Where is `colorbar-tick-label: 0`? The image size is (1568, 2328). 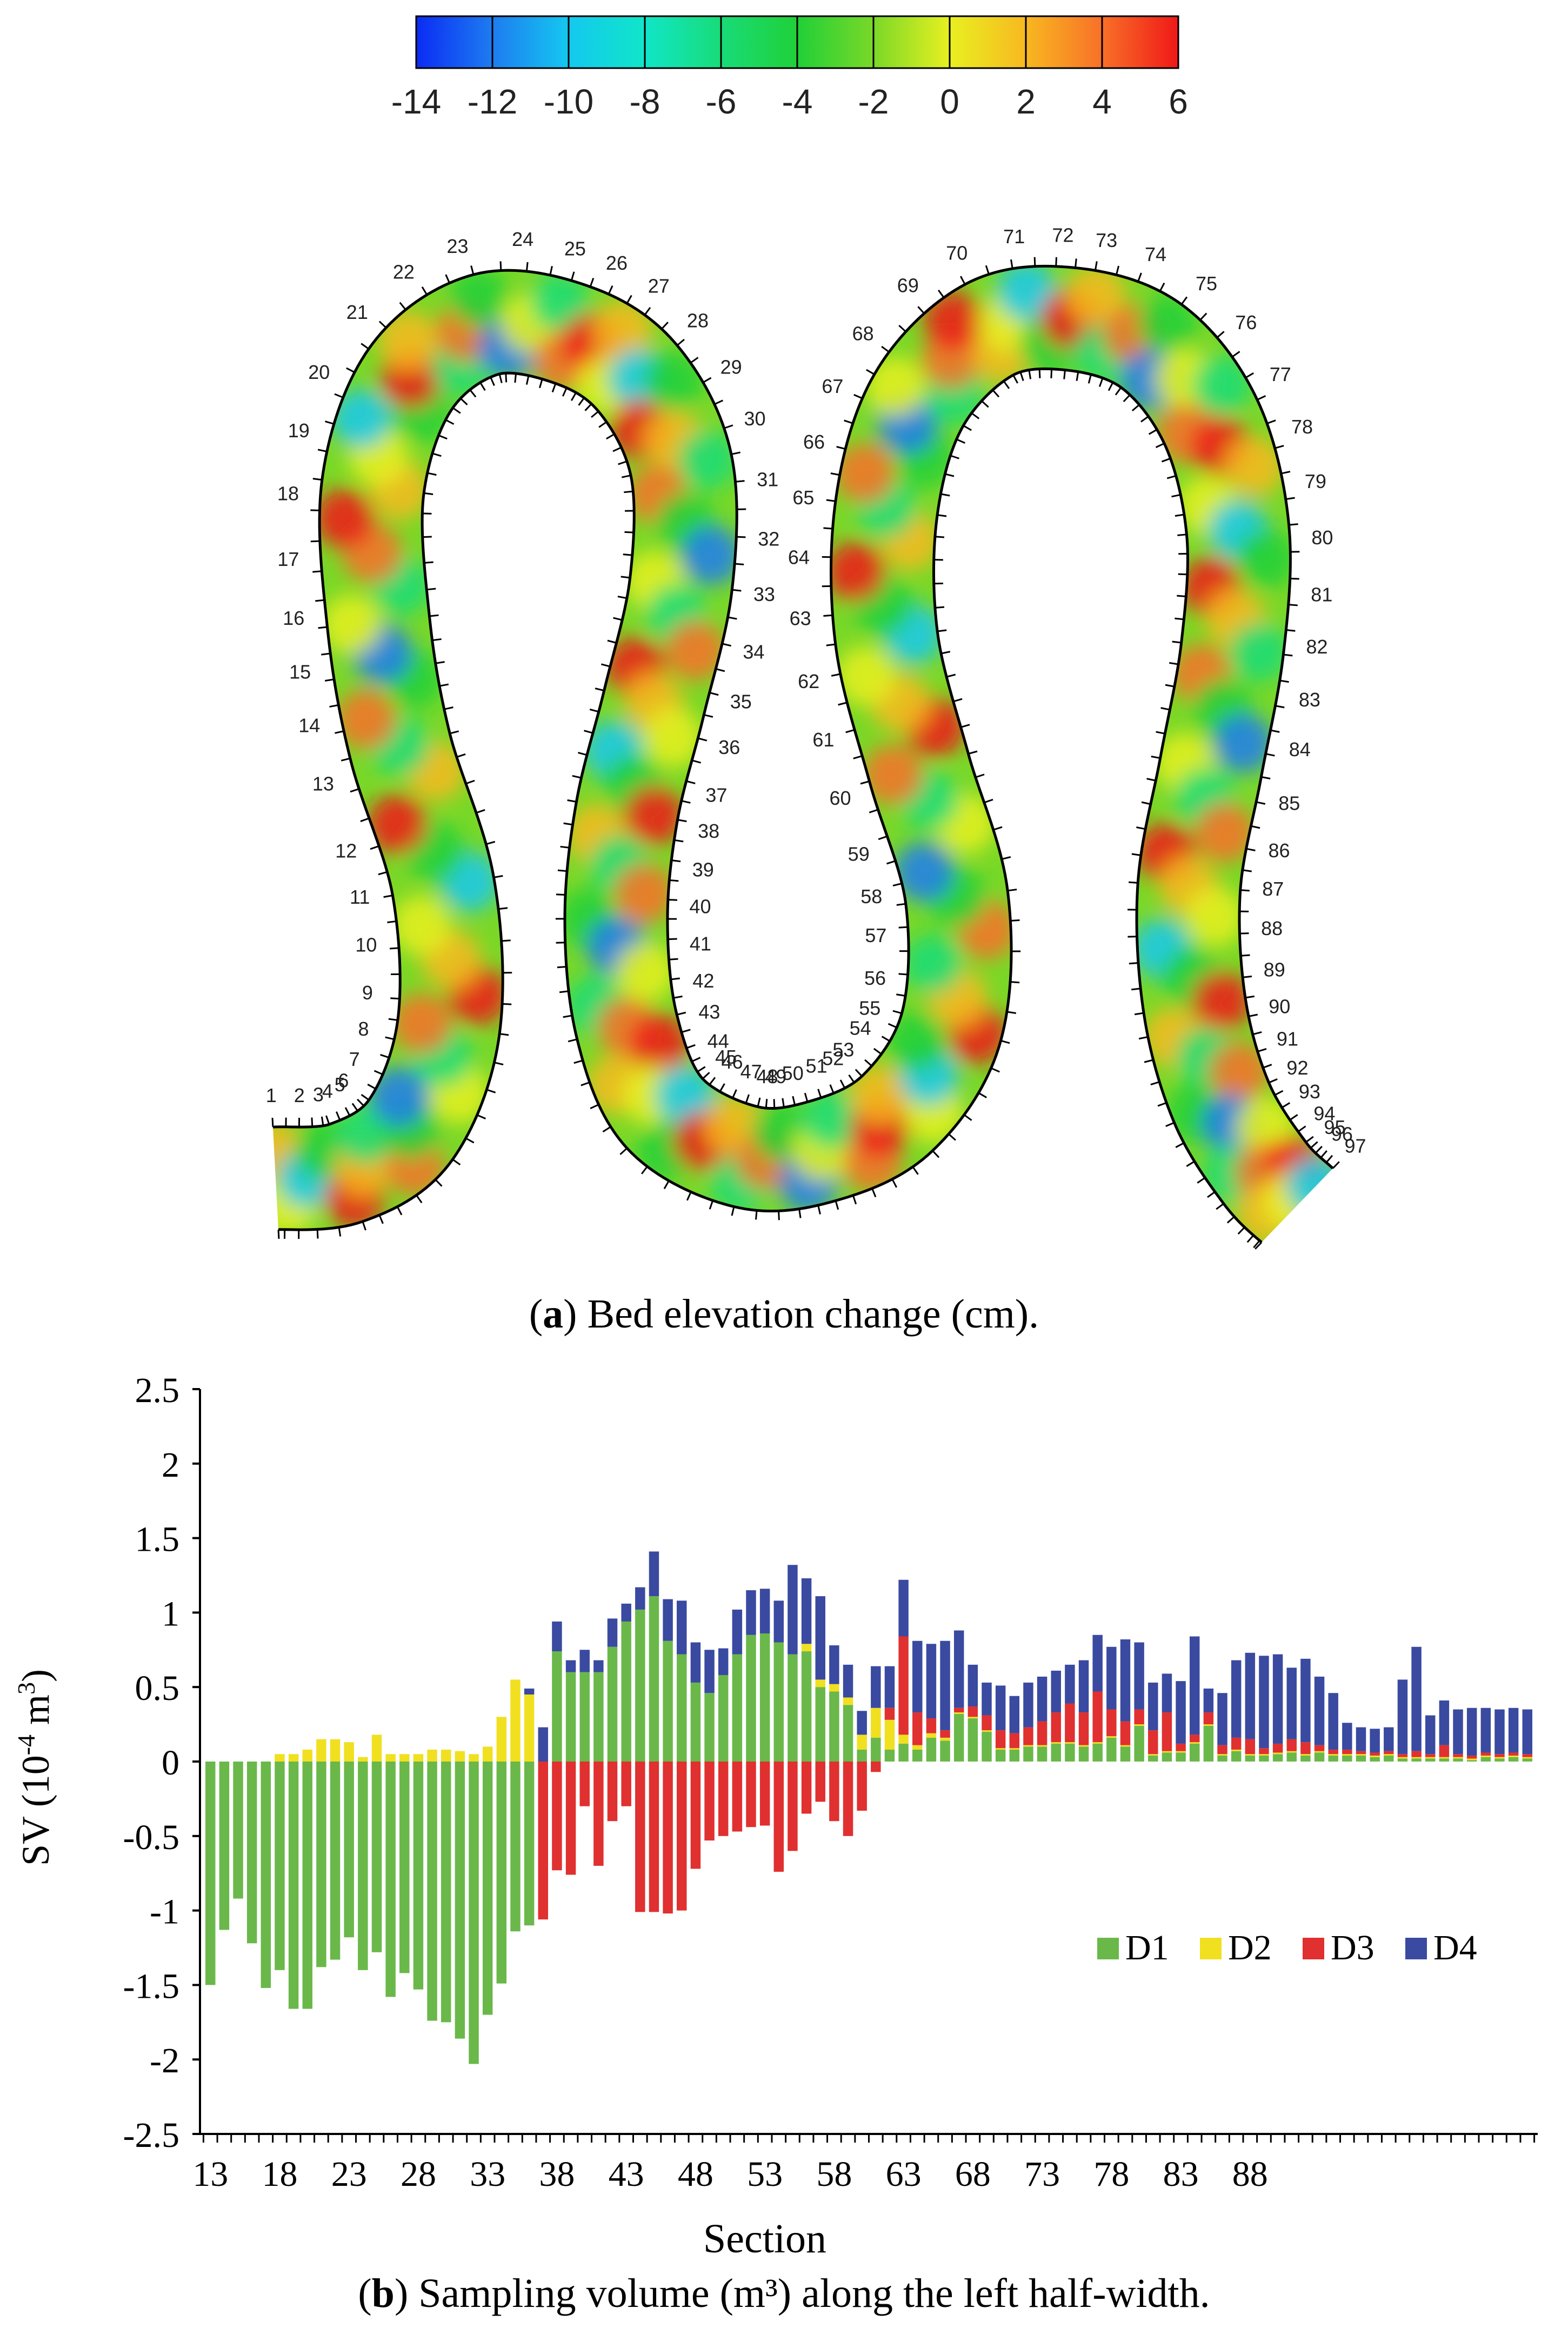
colorbar-tick-label: 0 is located at coordinates (949, 102).